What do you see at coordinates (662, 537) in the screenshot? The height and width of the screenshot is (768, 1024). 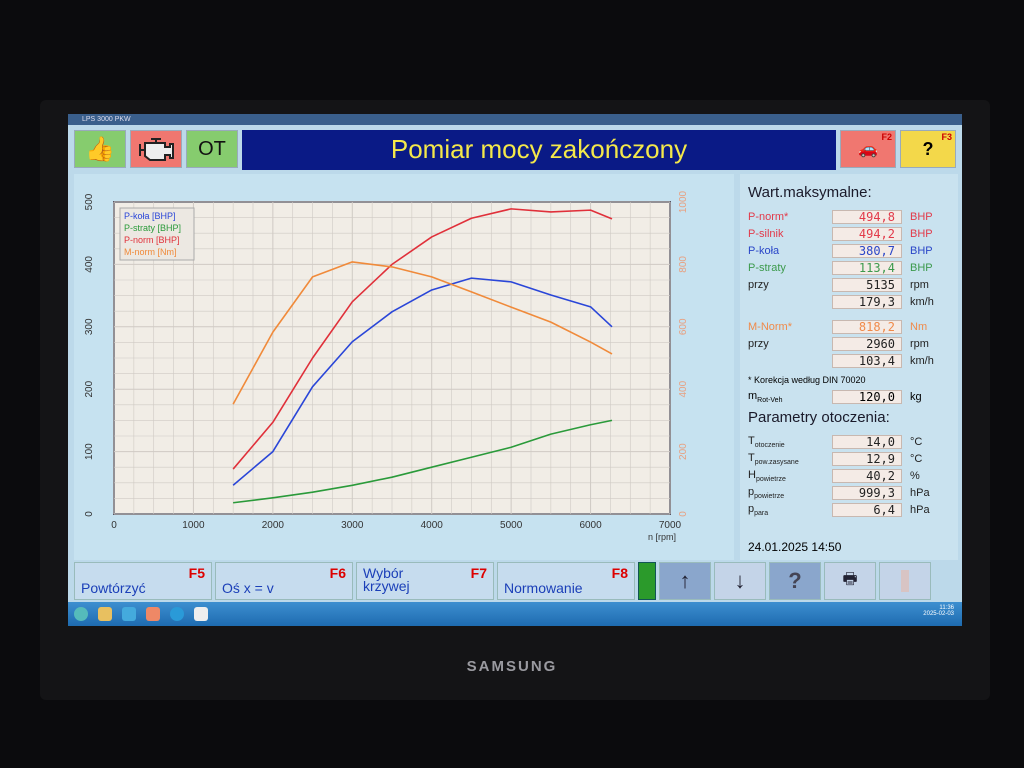 I see `x-axis-label: n [rpm]` at bounding box center [662, 537].